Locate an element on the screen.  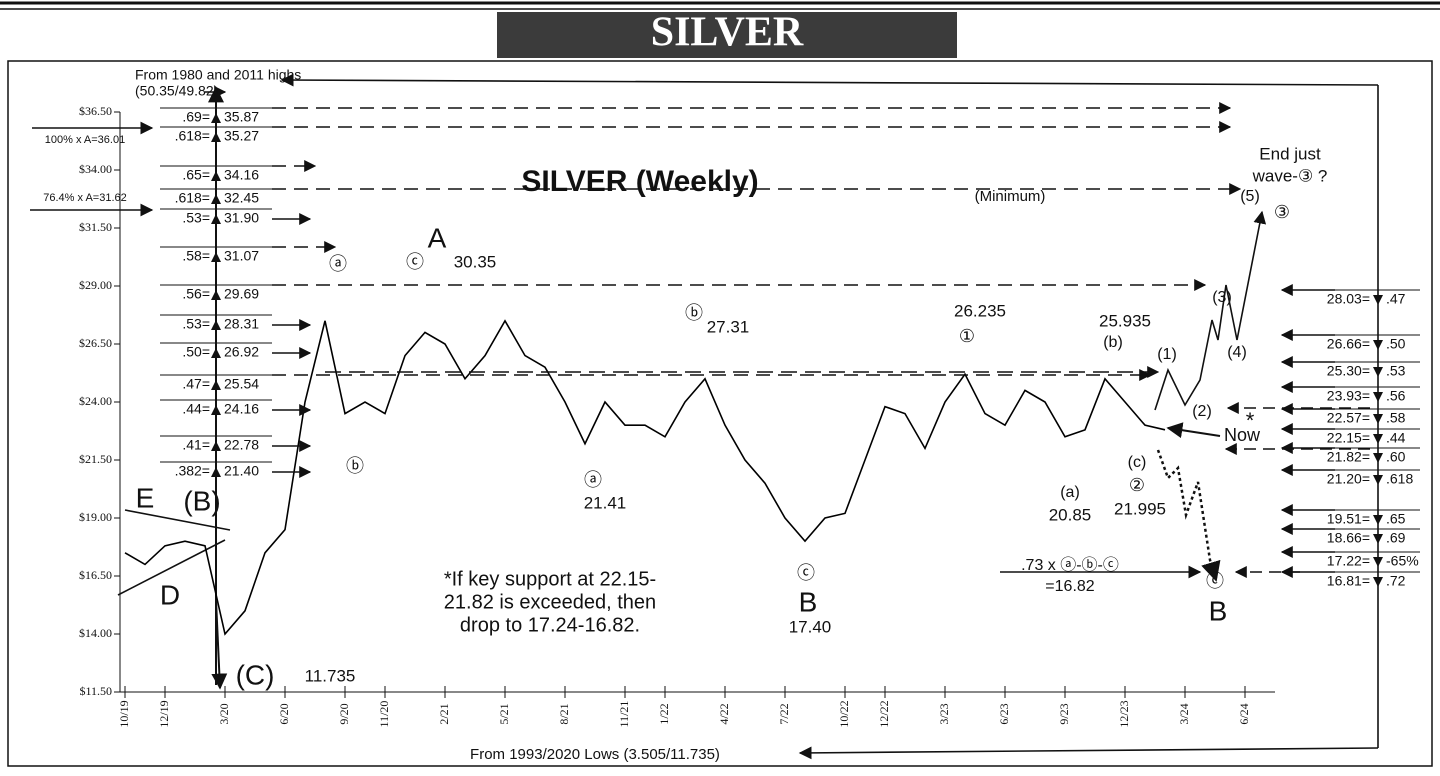
ladder-level: 26.66= is located at coordinates (1348, 344).